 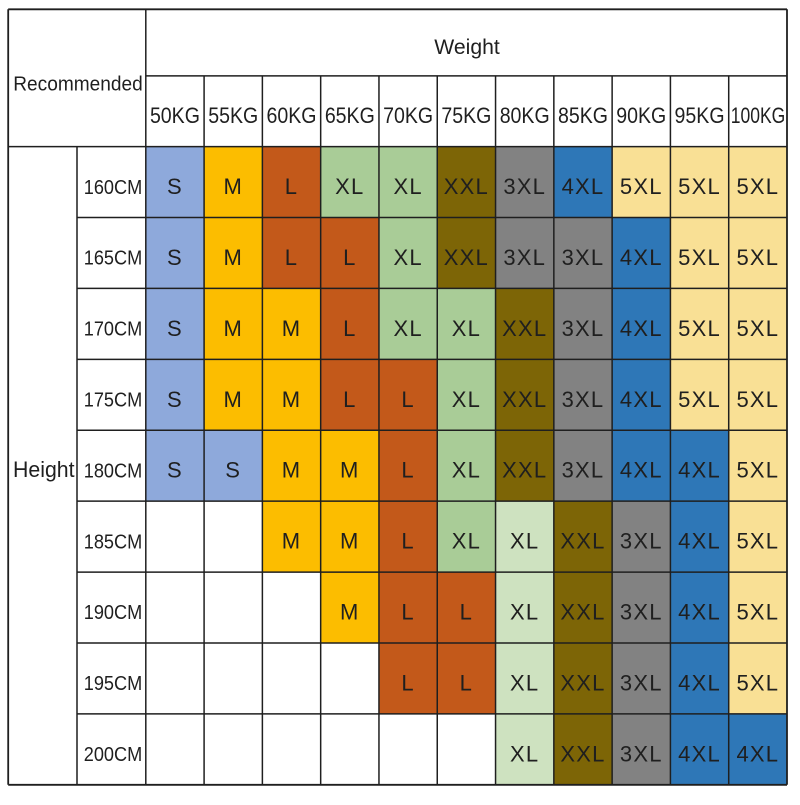 I want to click on svg-text: 95KG, so click(x=700, y=115).